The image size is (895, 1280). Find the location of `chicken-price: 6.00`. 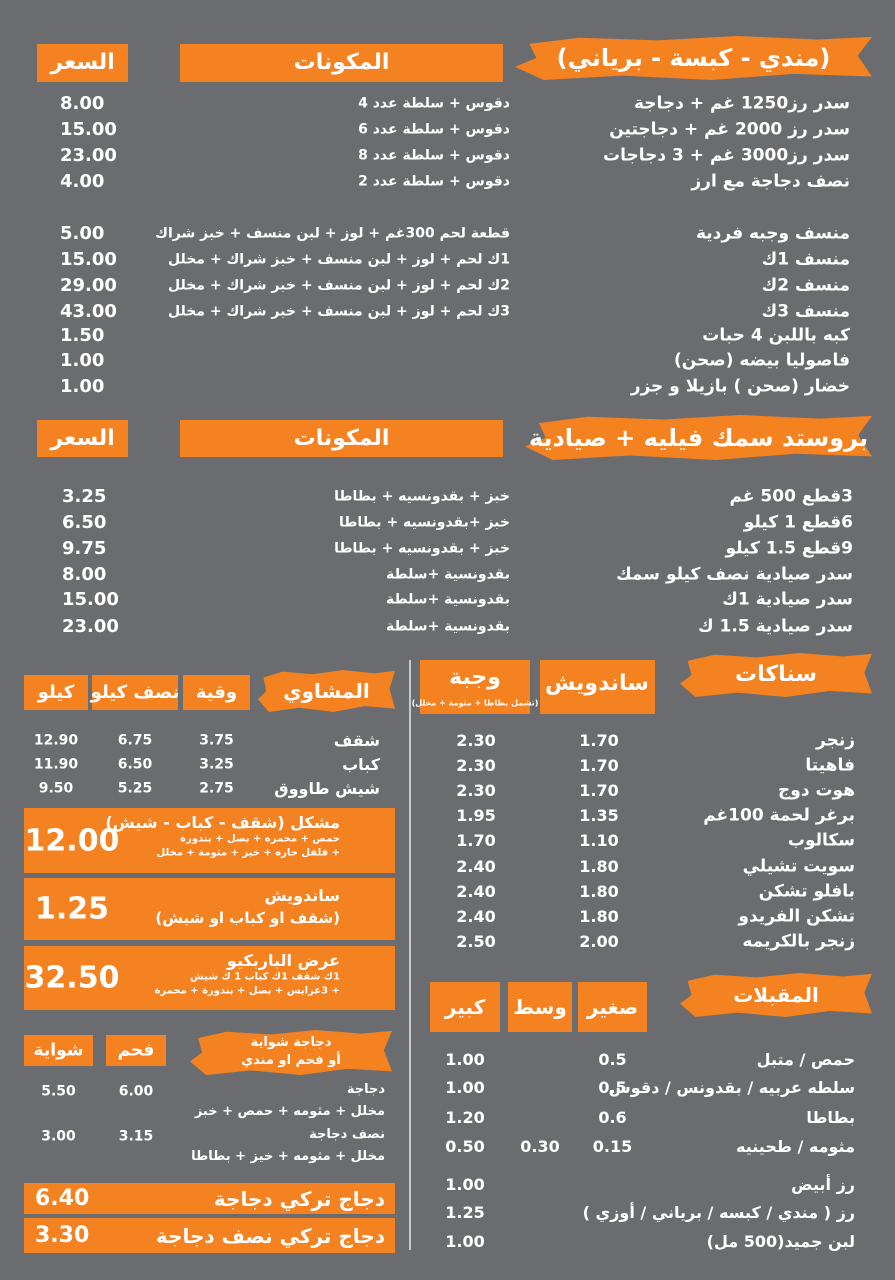

chicken-price: 6.00 is located at coordinates (136, 1091).